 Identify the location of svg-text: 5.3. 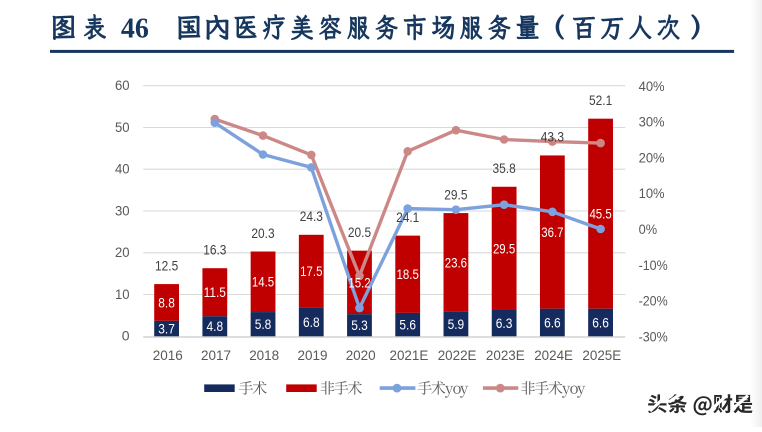
(359, 325).